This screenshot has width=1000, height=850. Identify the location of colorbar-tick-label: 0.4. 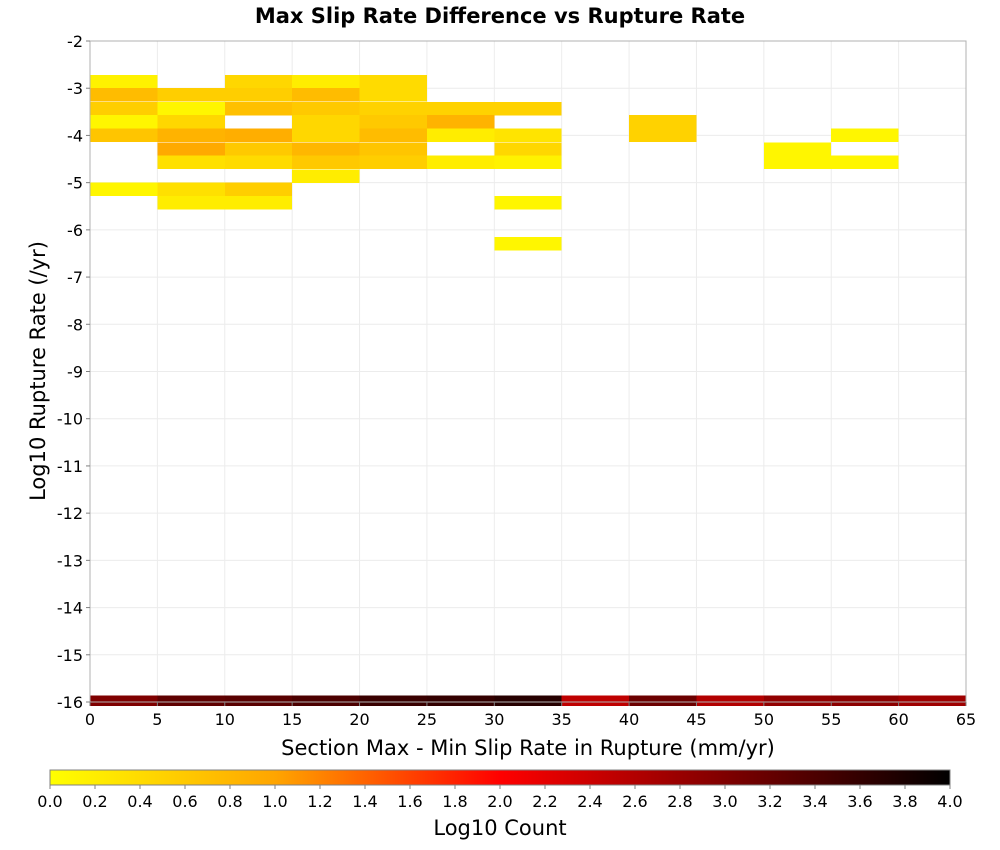
(139, 801).